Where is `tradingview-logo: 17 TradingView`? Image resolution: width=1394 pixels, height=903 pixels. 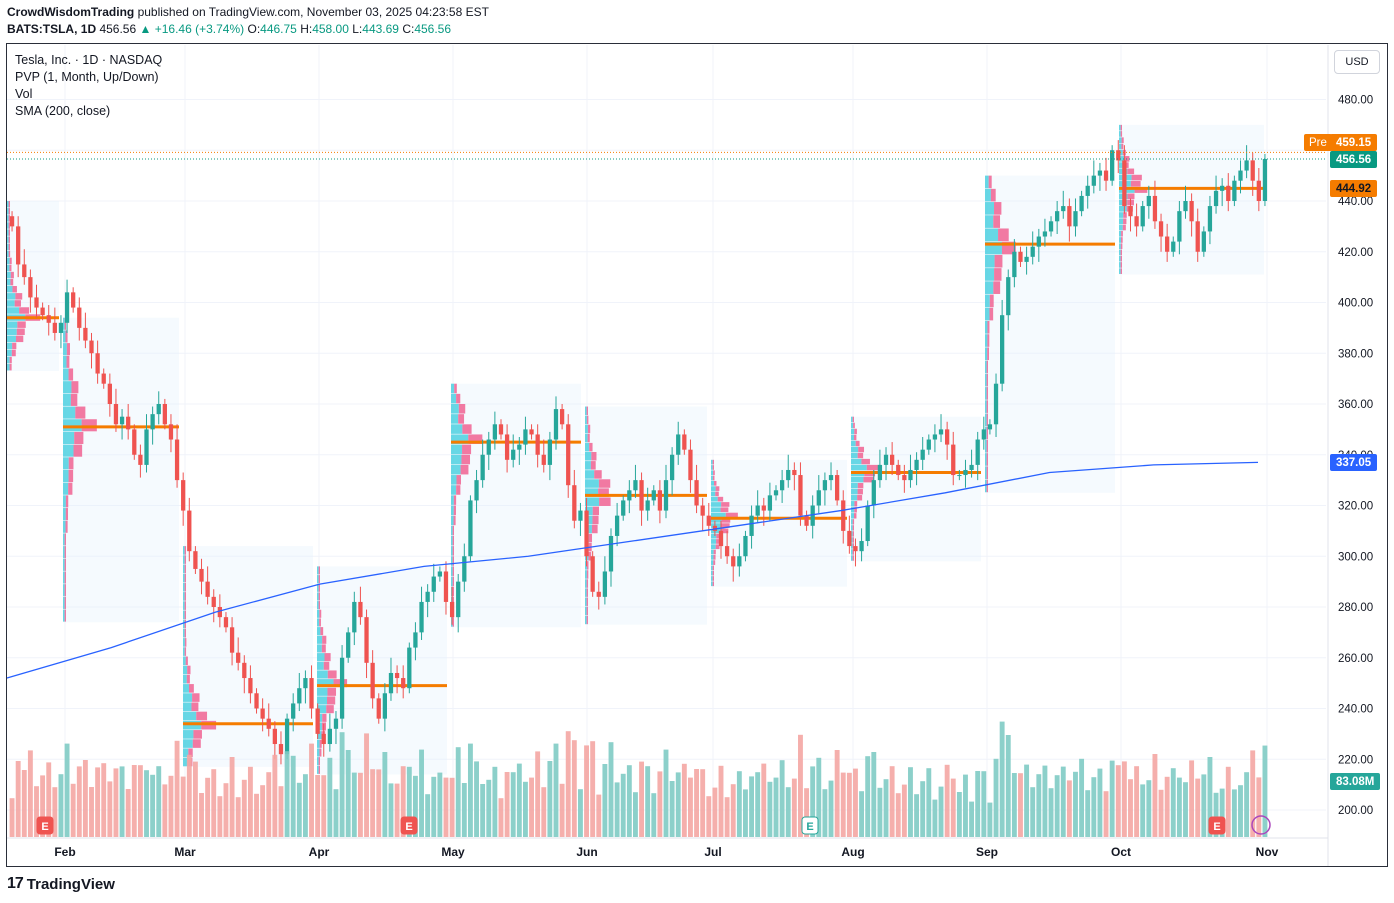 tradingview-logo: 17 TradingView is located at coordinates (61, 884).